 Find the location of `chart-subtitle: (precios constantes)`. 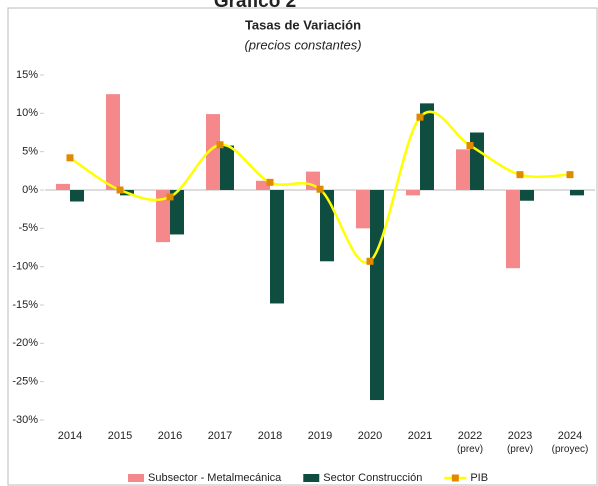

chart-subtitle: (precios constantes) is located at coordinates (302, 44).